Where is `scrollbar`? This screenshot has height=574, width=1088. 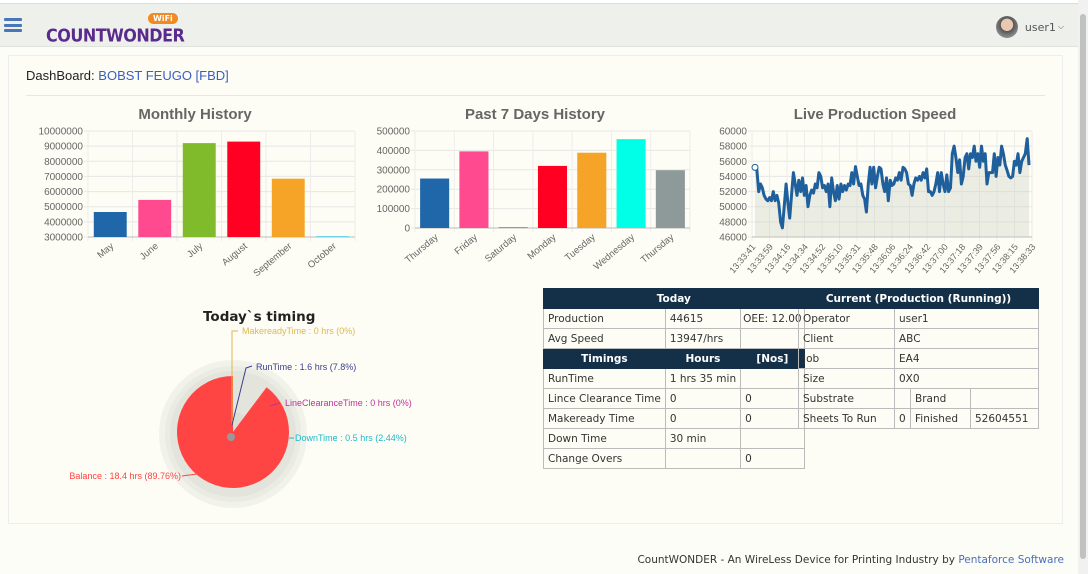 scrollbar is located at coordinates (1083, 287).